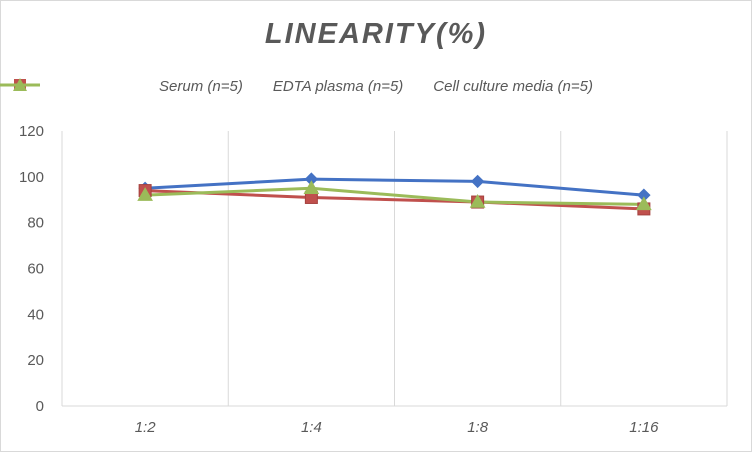 The image size is (752, 452). I want to click on y-tick-label: 0, so click(40, 406).